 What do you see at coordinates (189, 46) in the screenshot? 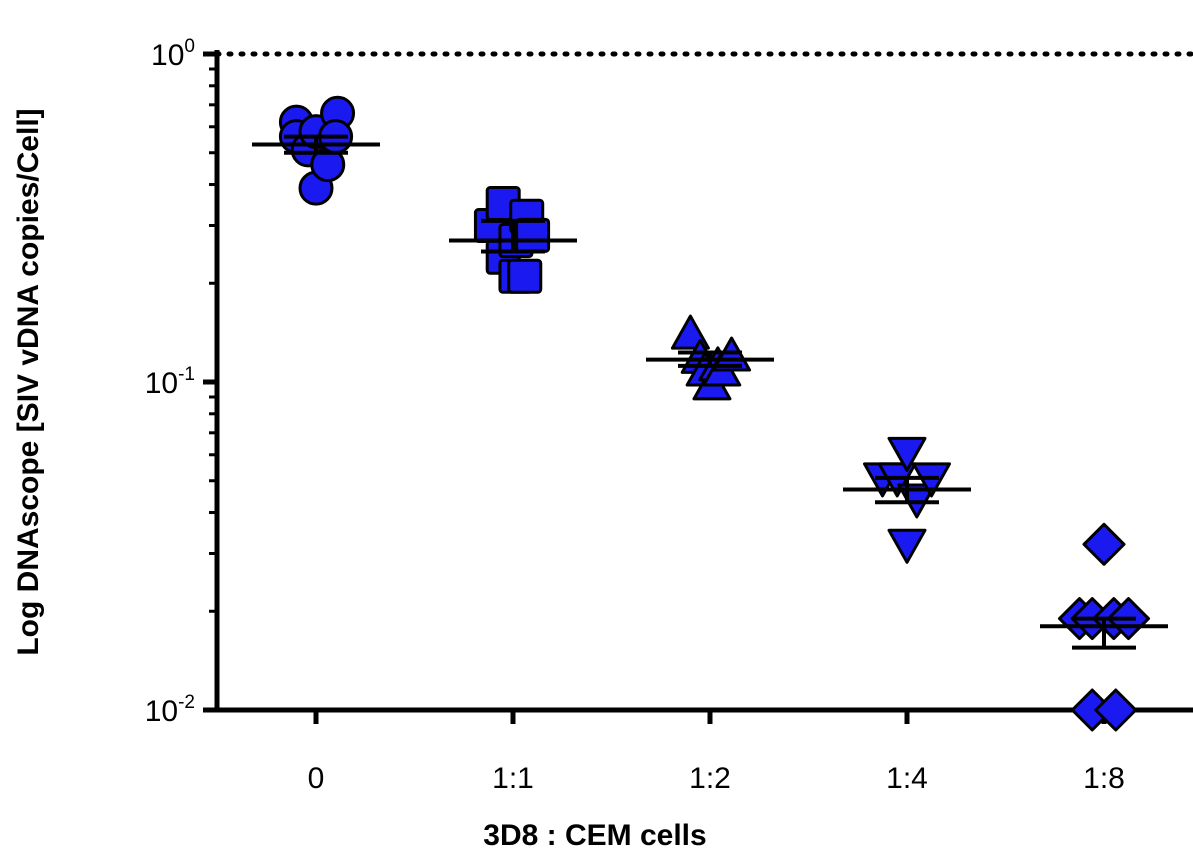
I see `y-tick-exponent: 0` at bounding box center [189, 46].